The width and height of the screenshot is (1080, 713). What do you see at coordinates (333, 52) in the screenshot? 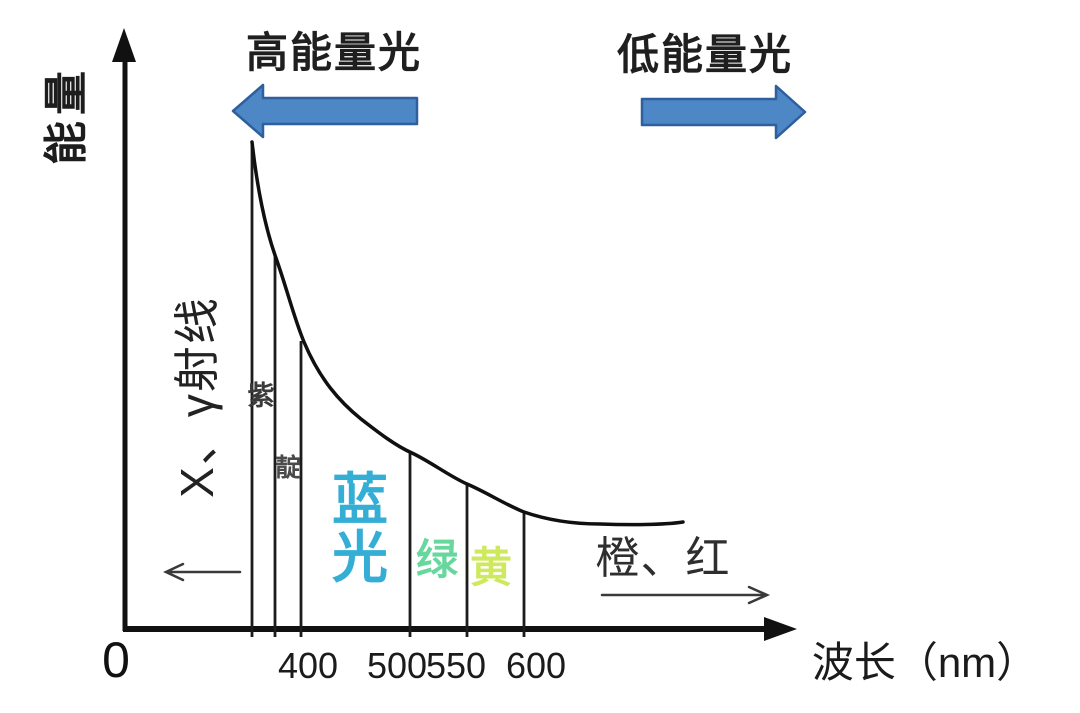
I see `high-energy-title: 高能量光` at bounding box center [333, 52].